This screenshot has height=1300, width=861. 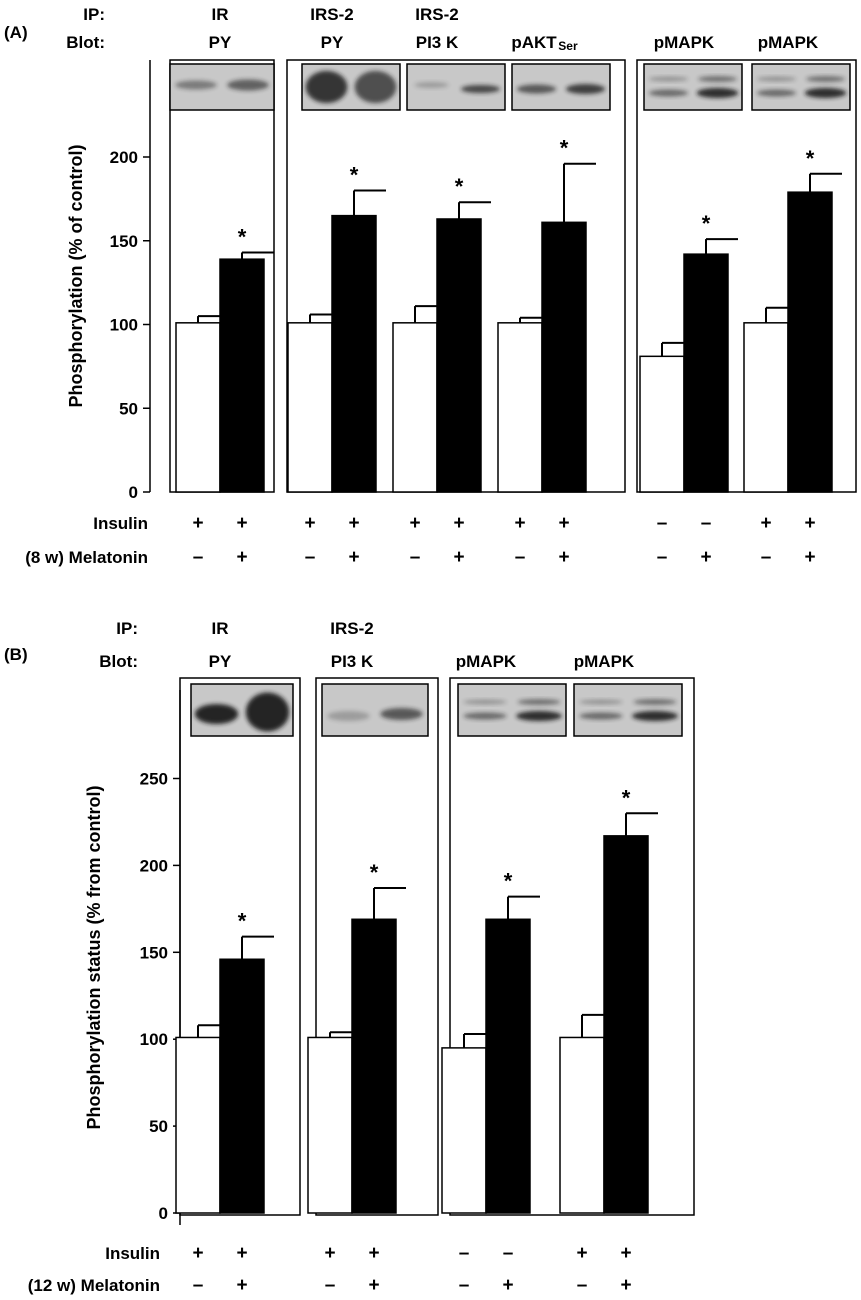 What do you see at coordinates (220, 14) in the screenshot?
I see `ip-label-a-1: IR` at bounding box center [220, 14].